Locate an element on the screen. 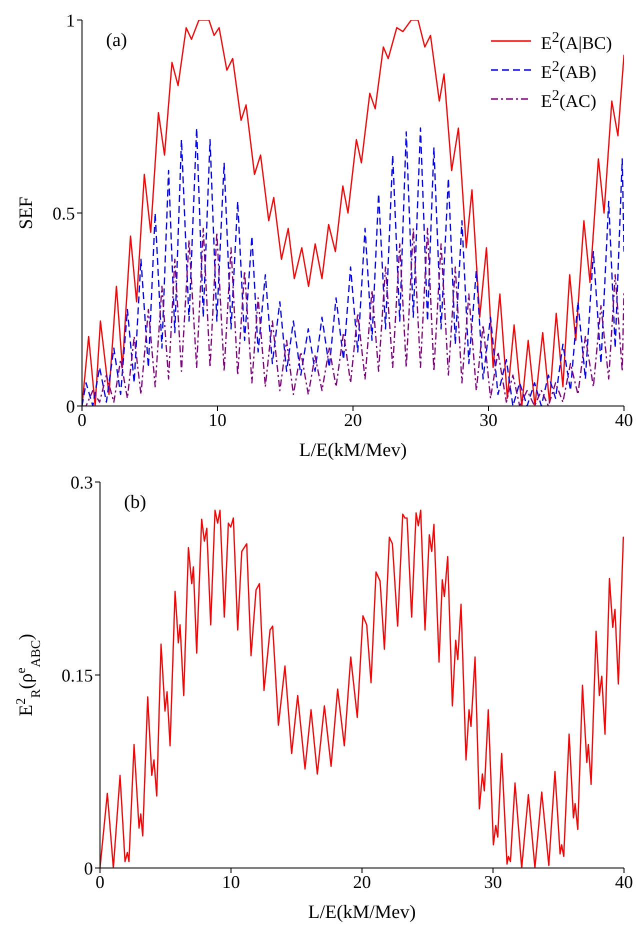 The height and width of the screenshot is (942, 644). y-tick-label: 0.3 is located at coordinates (81, 482).